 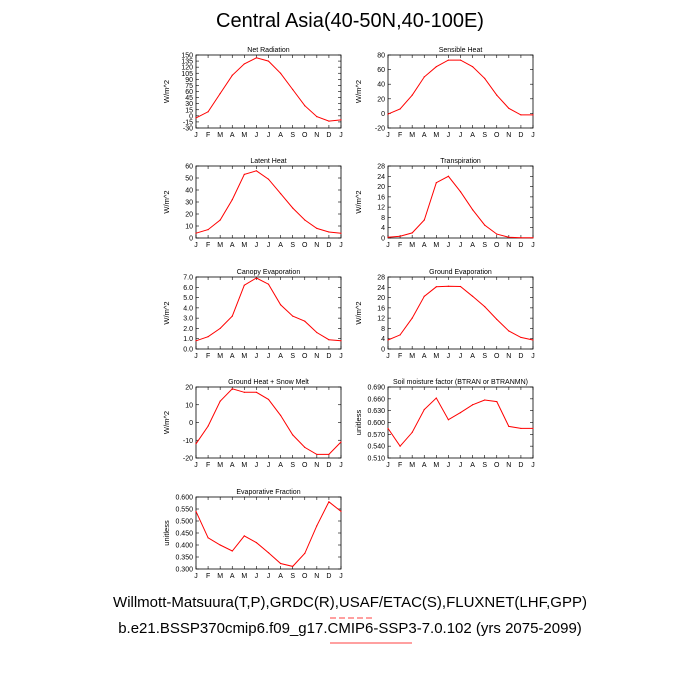 What do you see at coordinates (189, 80) in the screenshot?
I see `y-tick-label: 90` at bounding box center [189, 80].